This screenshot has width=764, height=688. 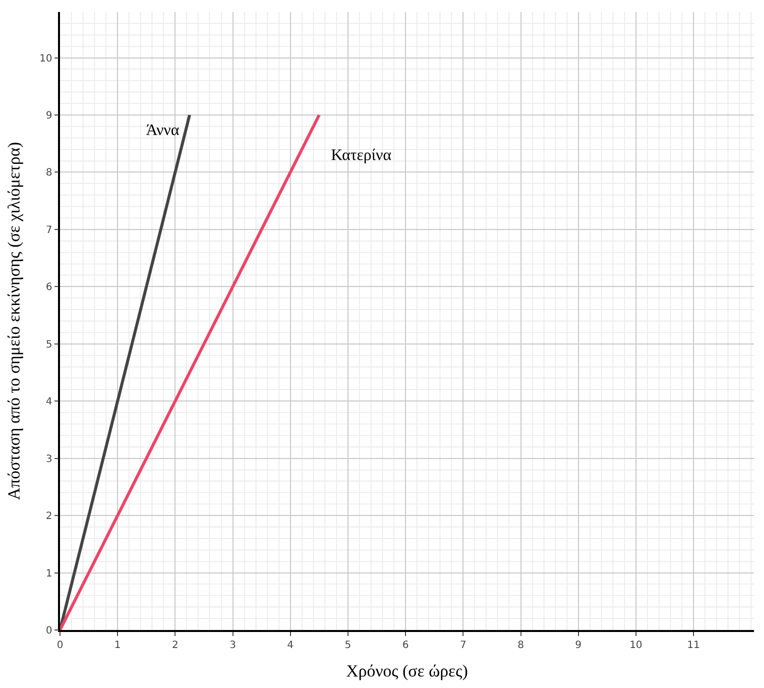 I want to click on x-tick-label: 2, so click(x=175, y=645).